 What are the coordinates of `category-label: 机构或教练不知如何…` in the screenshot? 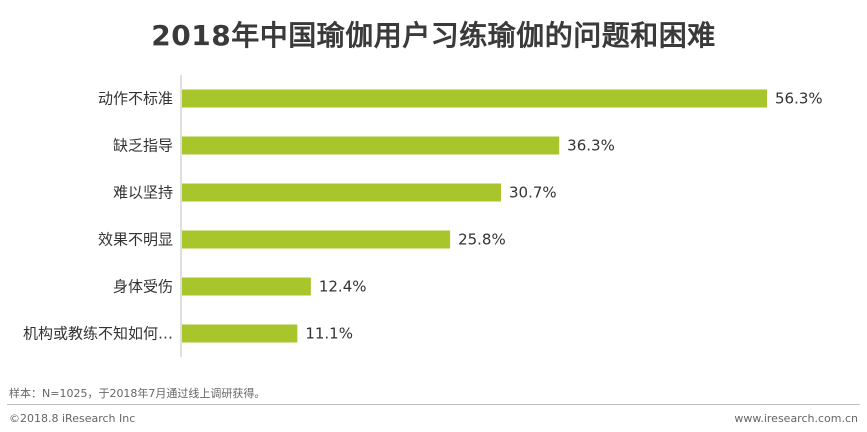 It's located at (98, 334).